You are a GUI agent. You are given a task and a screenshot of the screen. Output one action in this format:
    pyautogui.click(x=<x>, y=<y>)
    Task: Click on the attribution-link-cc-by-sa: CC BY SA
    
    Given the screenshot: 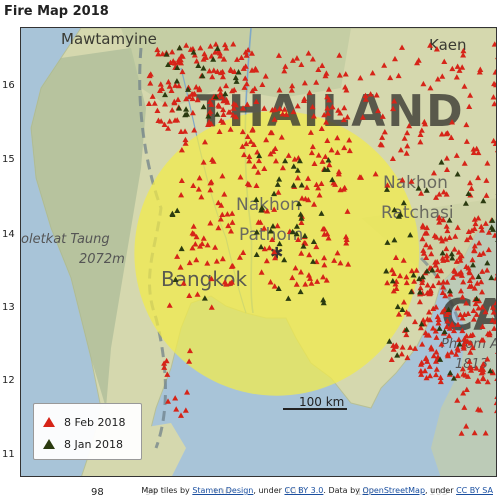 What is the action you would take?
    pyautogui.click(x=474, y=490)
    